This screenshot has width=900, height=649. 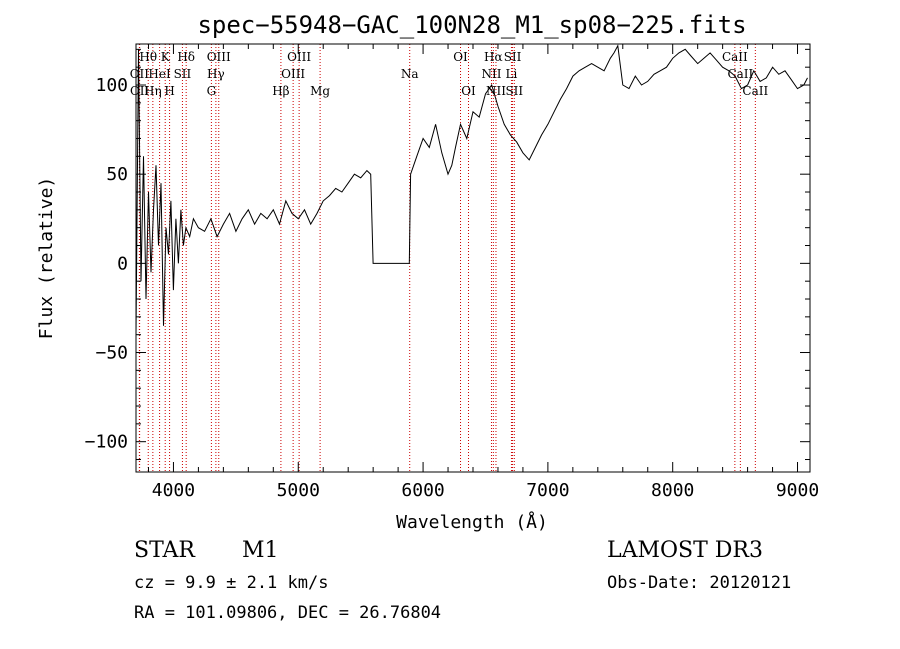 What do you see at coordinates (106, 442) in the screenshot?
I see `y-tick-label: −100` at bounding box center [106, 442].